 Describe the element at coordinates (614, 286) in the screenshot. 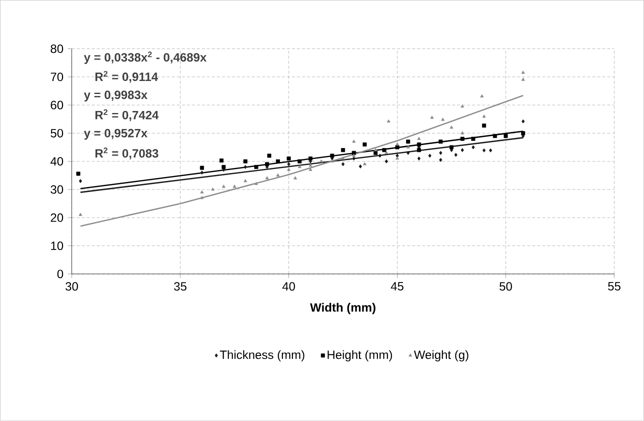

I see `x-tick-label: 55` at that location.